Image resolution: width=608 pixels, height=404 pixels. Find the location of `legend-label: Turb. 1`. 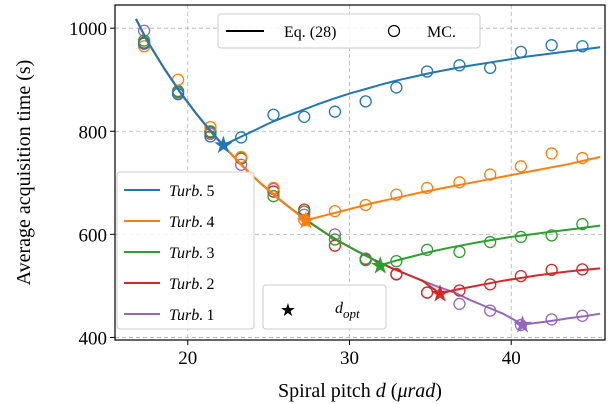

legend-label: Turb. 1 is located at coordinates (191, 315).